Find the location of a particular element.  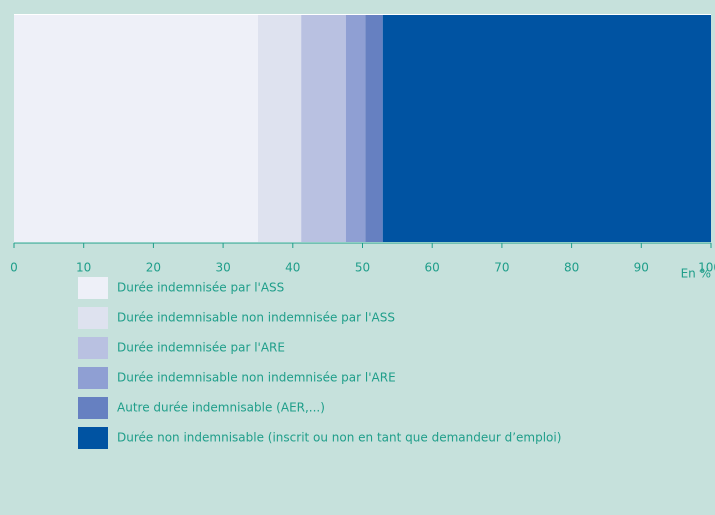

x-tick-label: 0 is located at coordinates (14, 268).